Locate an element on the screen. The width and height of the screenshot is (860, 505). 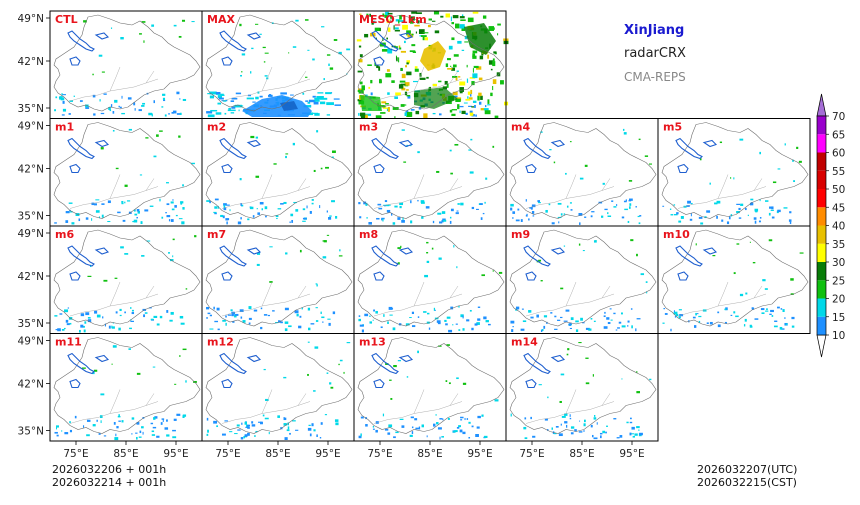
prefecture-border is located at coordinates (114, 299).